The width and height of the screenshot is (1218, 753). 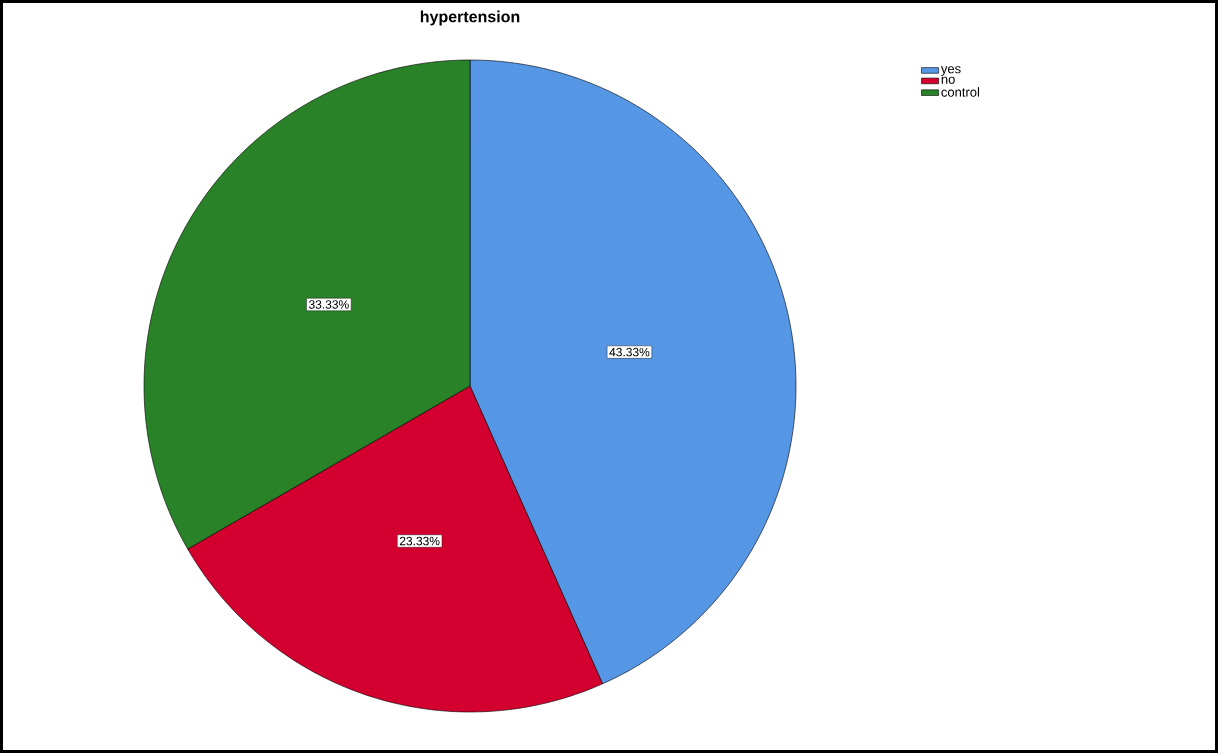 I want to click on legend-label: no, so click(x=948, y=80).